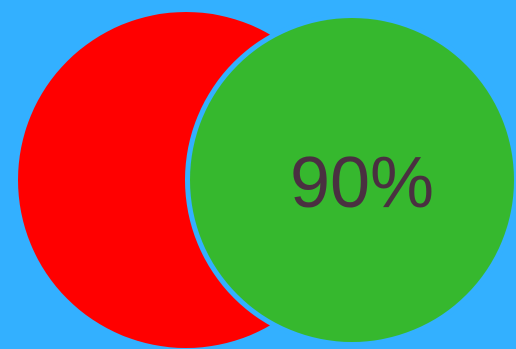 This screenshot has height=349, width=516. Describe the element at coordinates (362, 183) in the screenshot. I see `percent-label: 90%` at that location.